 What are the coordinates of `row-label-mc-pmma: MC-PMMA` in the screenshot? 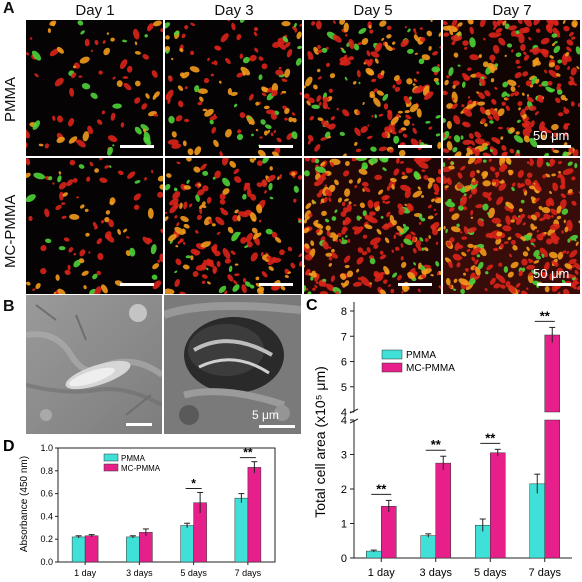 It's located at (10, 231).